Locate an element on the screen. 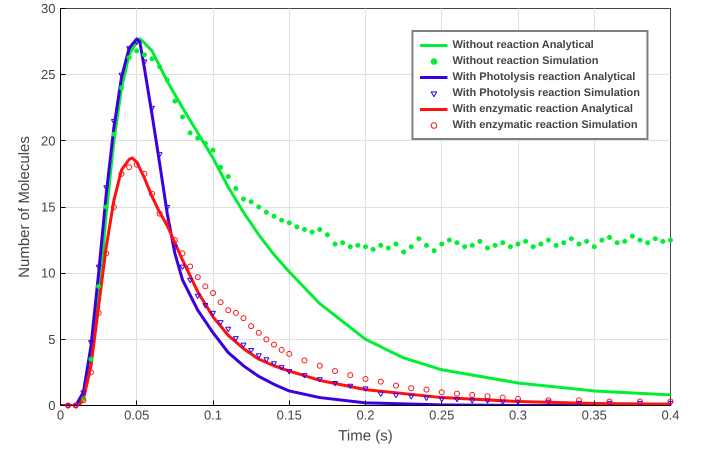 This screenshot has width=706, height=454. x-axis-title: Time (s) is located at coordinates (365, 436).